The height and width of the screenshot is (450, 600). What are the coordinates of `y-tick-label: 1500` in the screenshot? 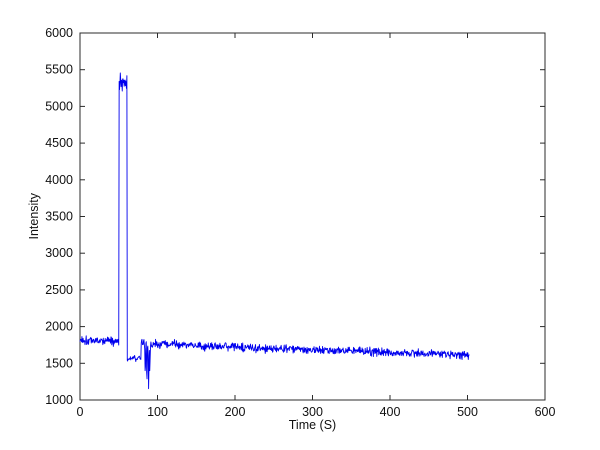 It's located at (59, 363).